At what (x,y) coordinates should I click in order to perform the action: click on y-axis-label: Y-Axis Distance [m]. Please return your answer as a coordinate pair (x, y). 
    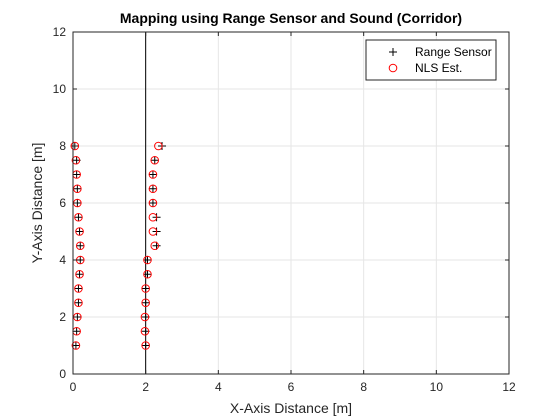
    Looking at the image, I should click on (37, 203).